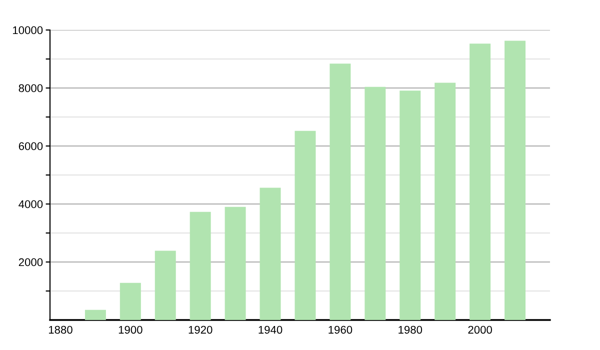 The height and width of the screenshot is (350, 600). Describe the element at coordinates (130, 330) in the screenshot. I see `x-tick-label: 1900` at that location.